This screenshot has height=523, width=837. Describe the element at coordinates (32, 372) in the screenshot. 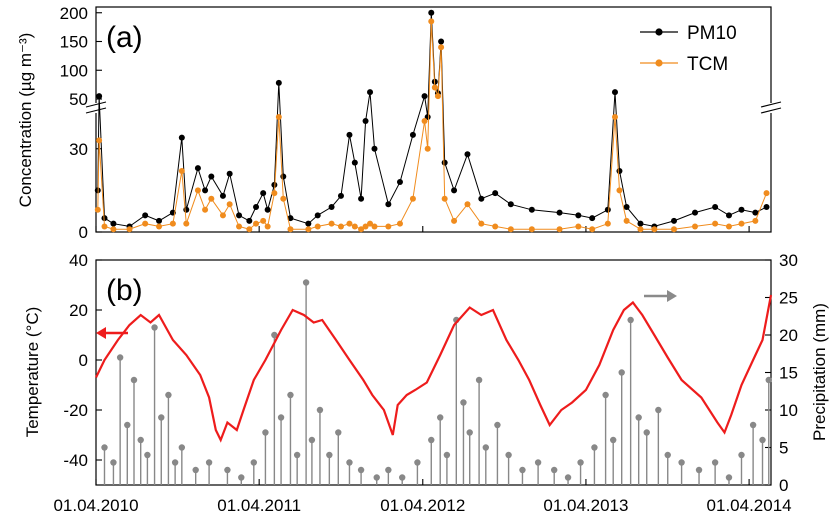

I see `panel-b-ylabel-left: Temperature (°C)` at that location.